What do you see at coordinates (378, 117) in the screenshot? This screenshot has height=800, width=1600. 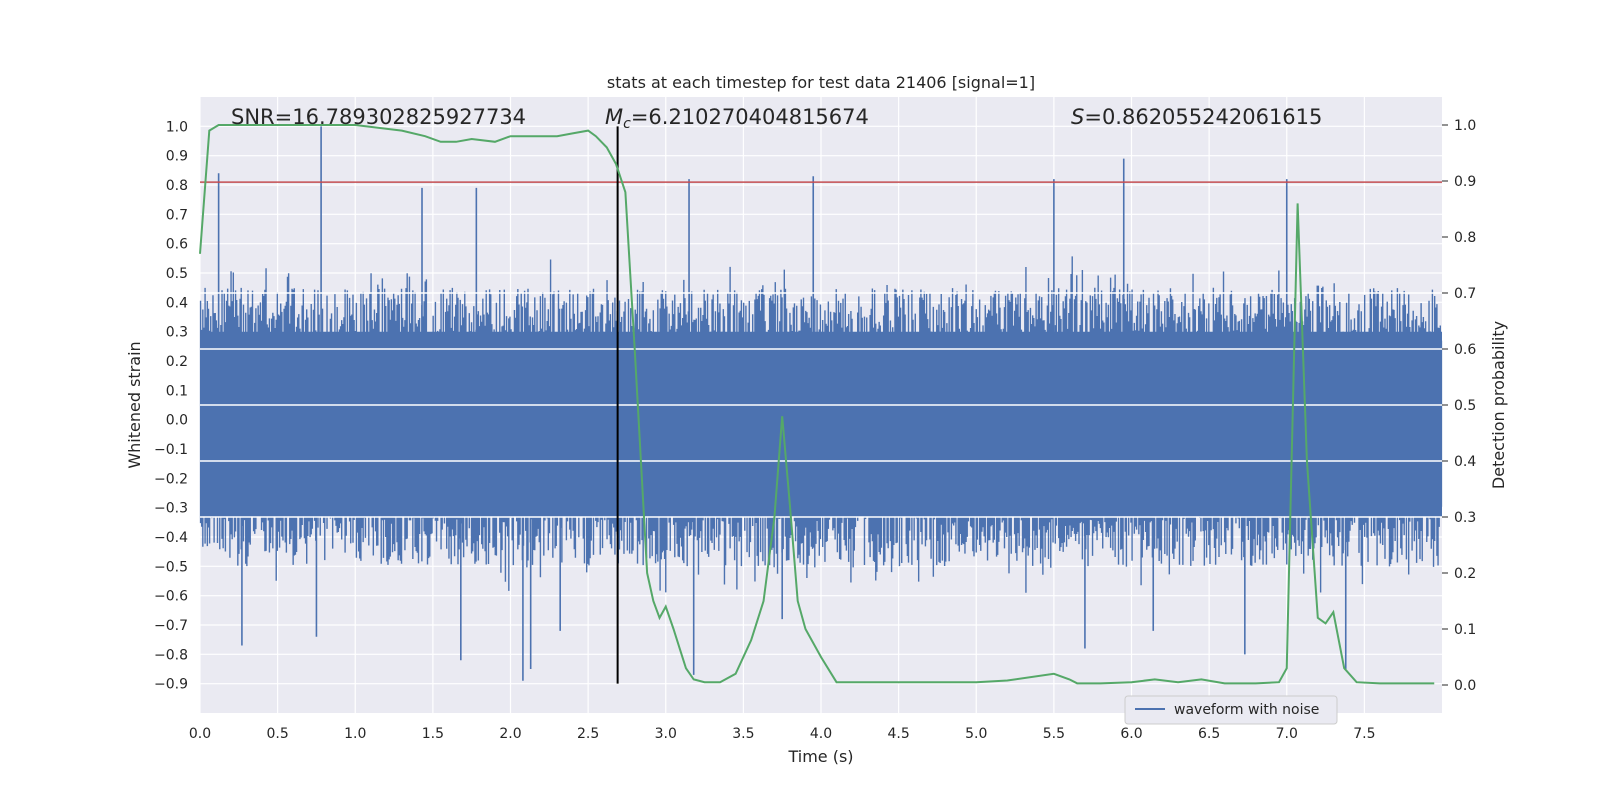 I see `snr-annotation: SNR=16.789302825927734` at bounding box center [378, 117].